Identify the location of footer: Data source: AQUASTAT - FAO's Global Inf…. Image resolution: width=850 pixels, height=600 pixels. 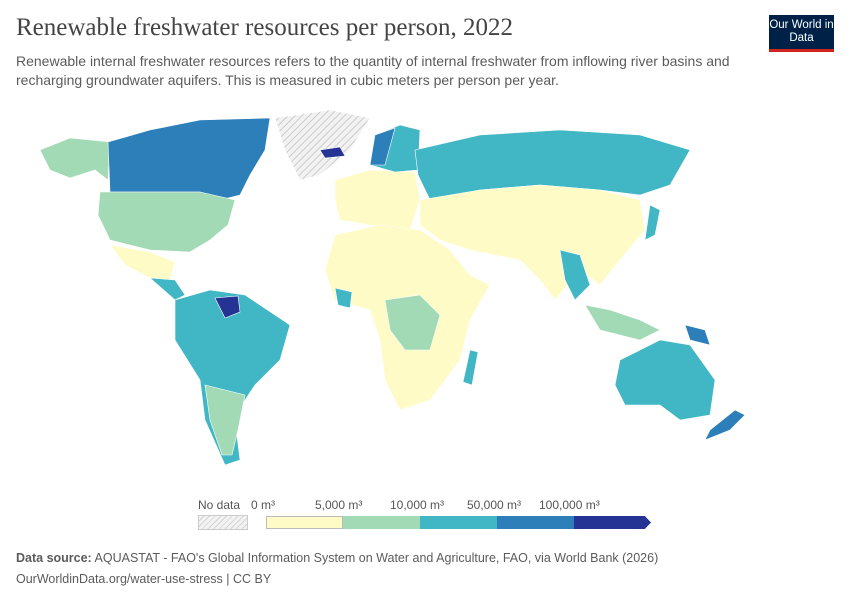
(337, 569).